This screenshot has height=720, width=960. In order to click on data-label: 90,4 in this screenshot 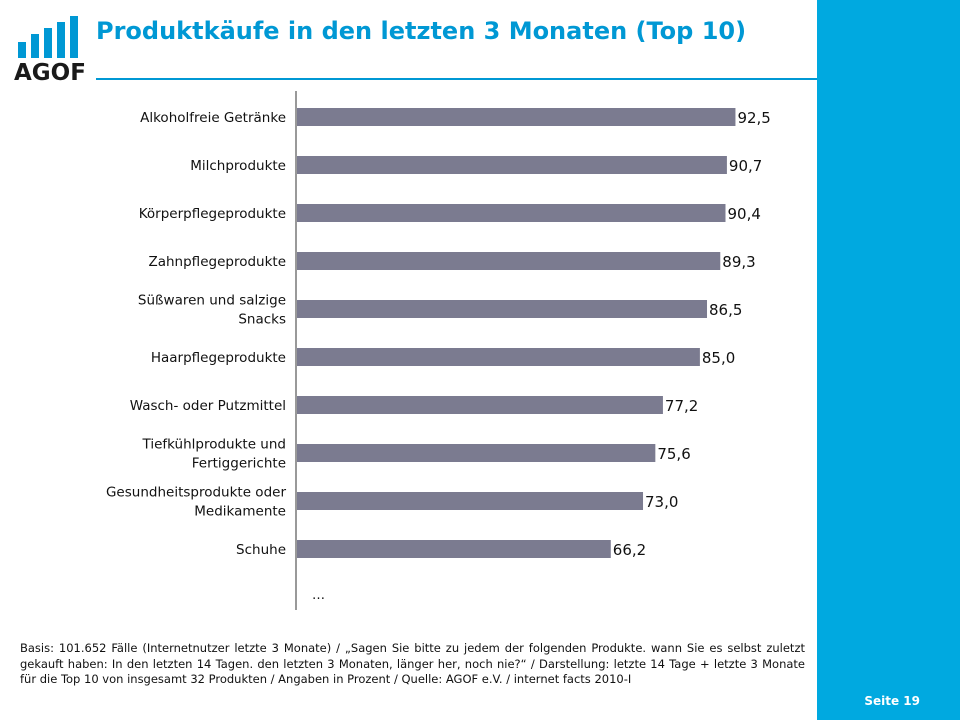, I will do `click(743, 214)`.